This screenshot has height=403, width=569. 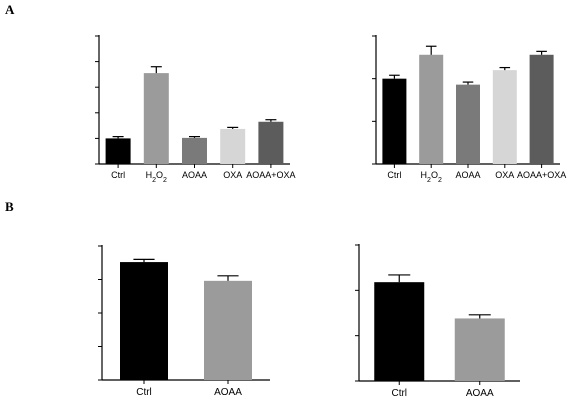 I want to click on chart-hct116-ros: Ctrl H2O2 AOAA OXA AOAA+OXA, so click(x=195, y=109).